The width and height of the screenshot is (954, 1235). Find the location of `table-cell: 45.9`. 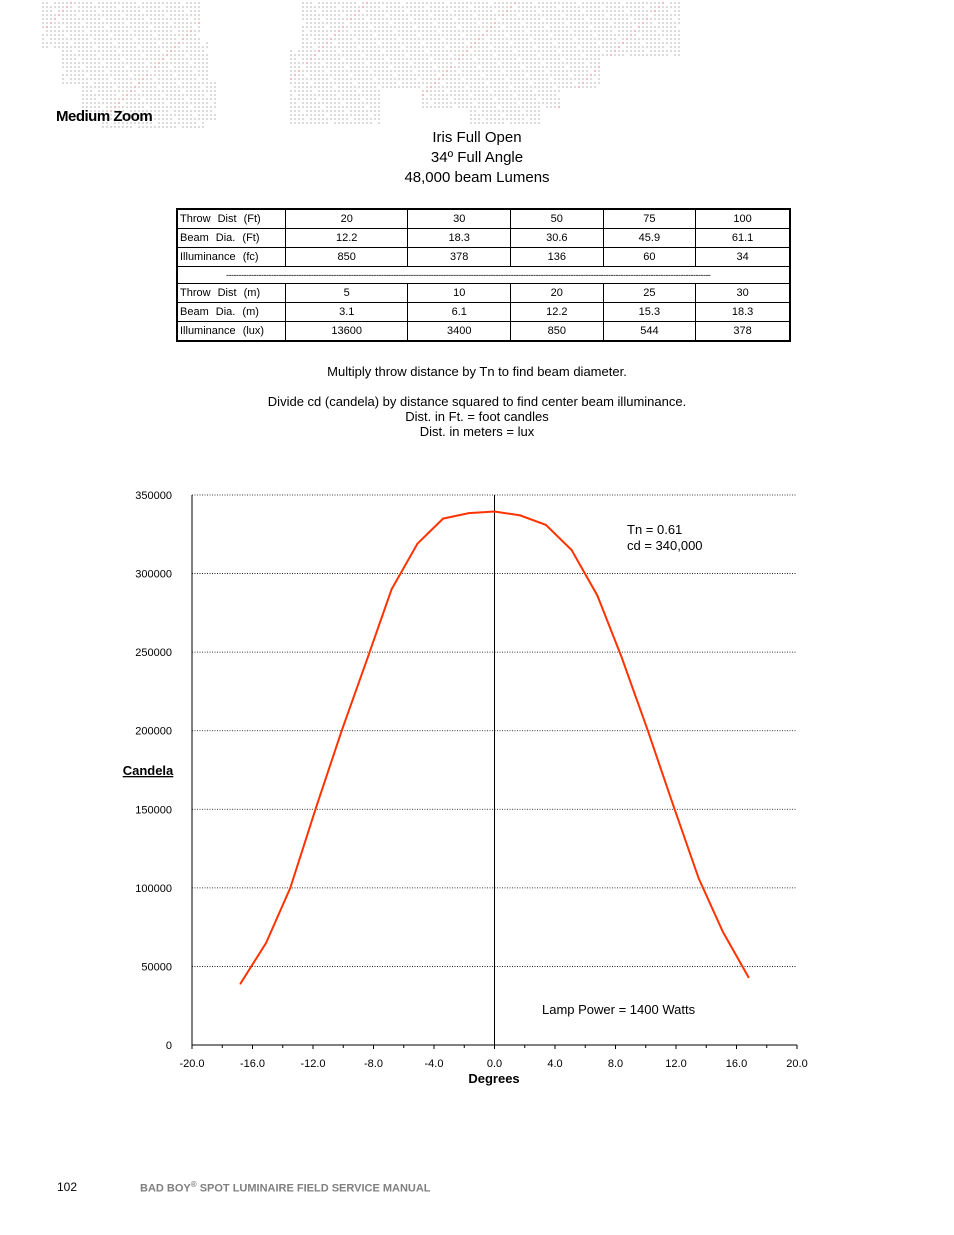

table-cell: 45.9 is located at coordinates (649, 238).